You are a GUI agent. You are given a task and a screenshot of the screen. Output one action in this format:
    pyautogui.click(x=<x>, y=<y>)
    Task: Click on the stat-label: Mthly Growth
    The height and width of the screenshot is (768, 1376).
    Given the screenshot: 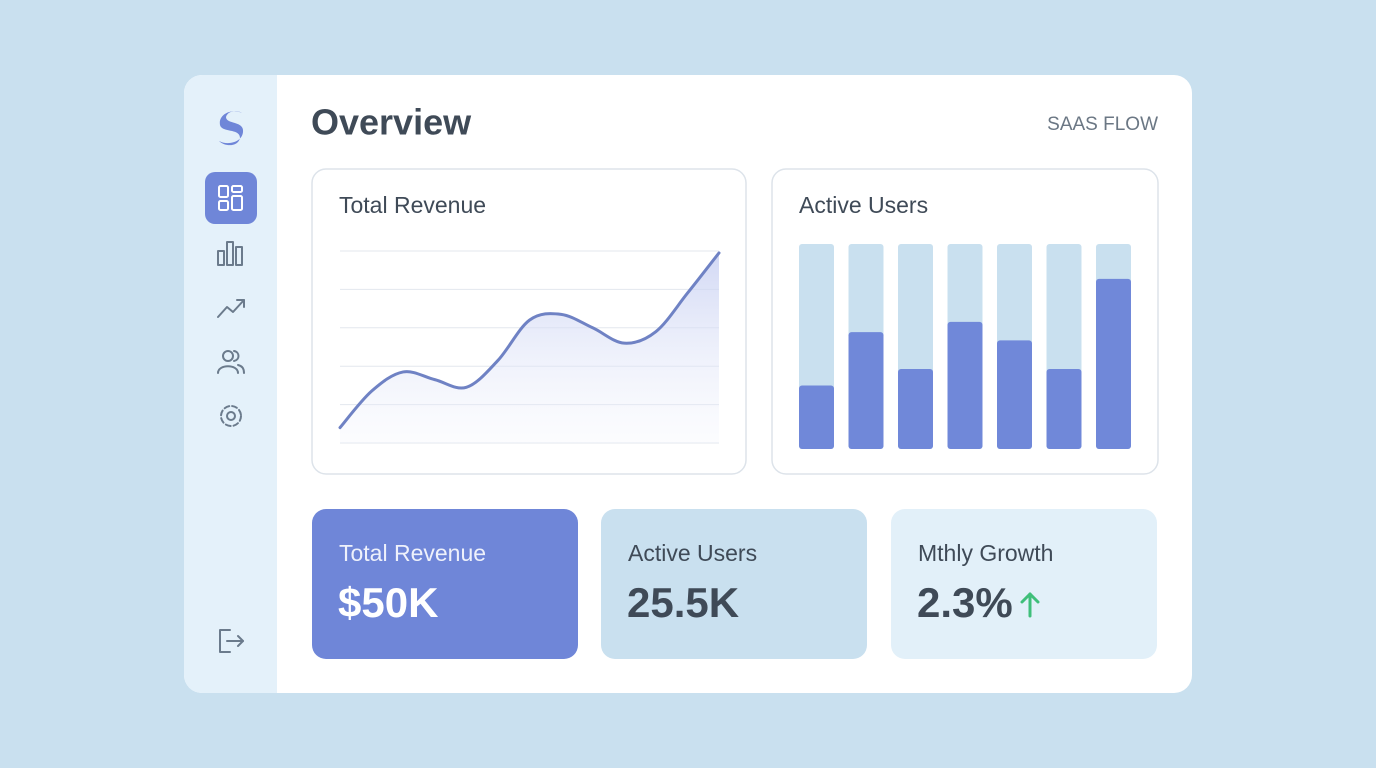 What is the action you would take?
    pyautogui.click(x=985, y=553)
    